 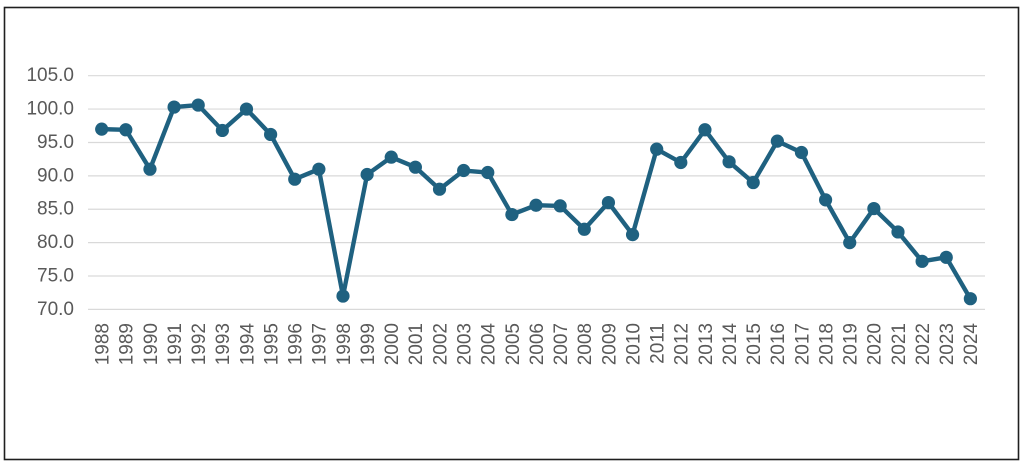 What do you see at coordinates (439, 189) in the screenshot?
I see `data-point-2002` at bounding box center [439, 189].